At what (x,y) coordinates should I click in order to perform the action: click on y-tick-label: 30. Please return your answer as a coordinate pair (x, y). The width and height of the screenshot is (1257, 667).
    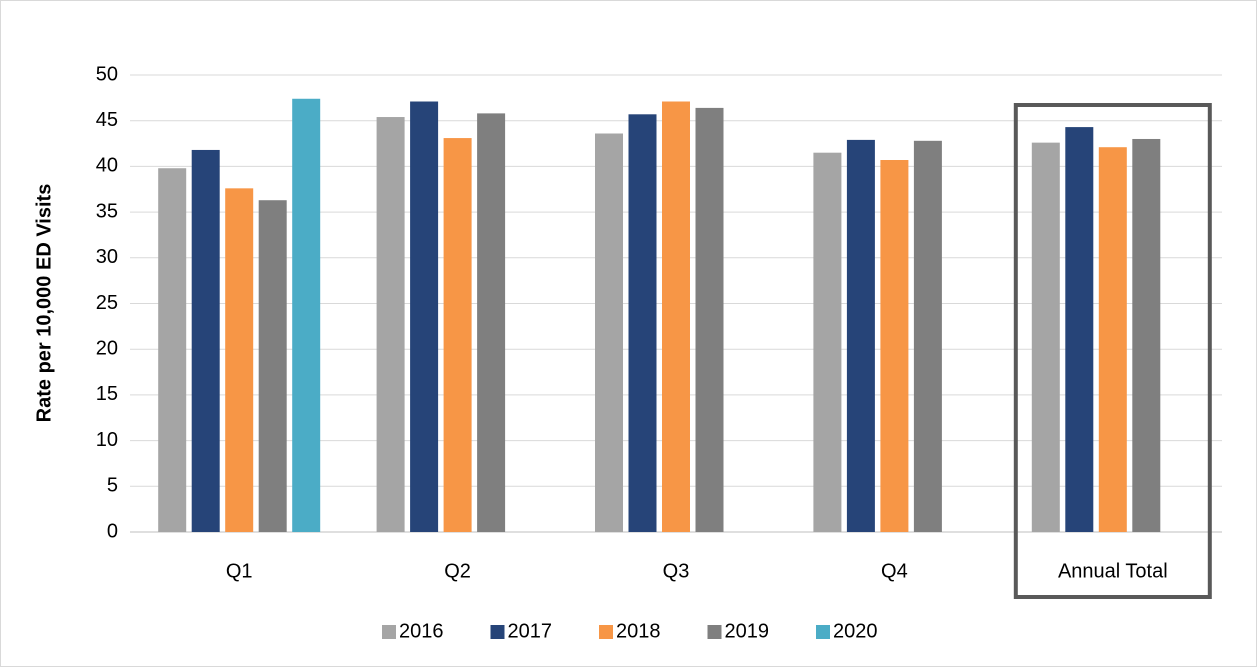
    Looking at the image, I should click on (107, 257).